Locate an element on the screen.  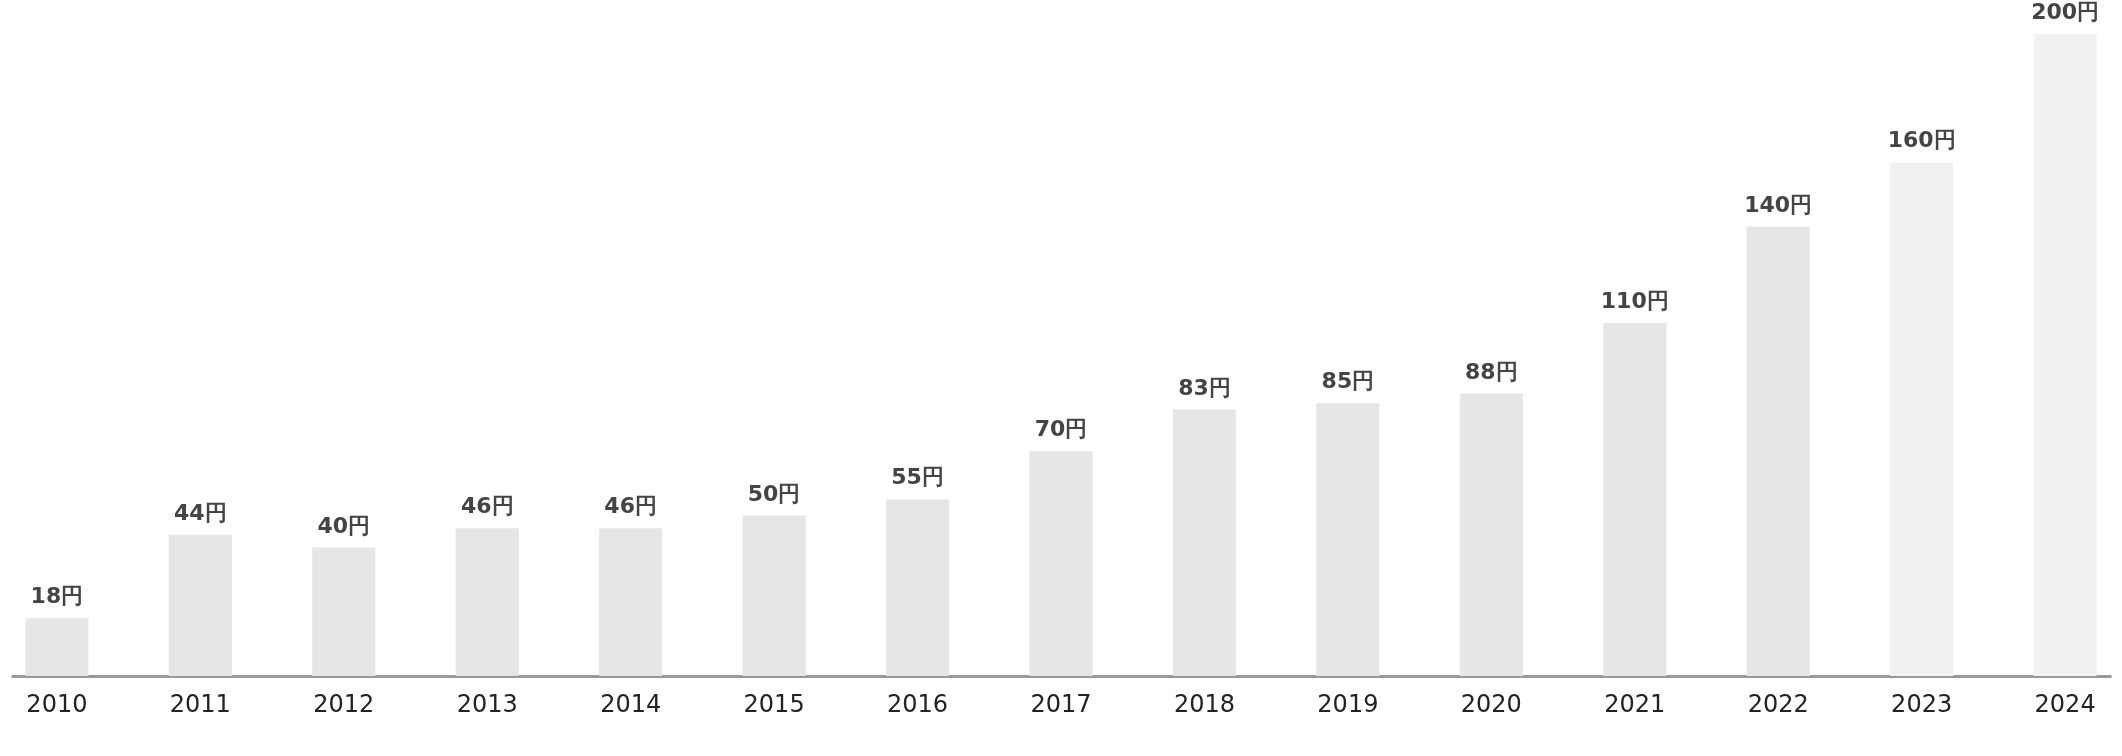
data-label: 44円 is located at coordinates (200, 512).